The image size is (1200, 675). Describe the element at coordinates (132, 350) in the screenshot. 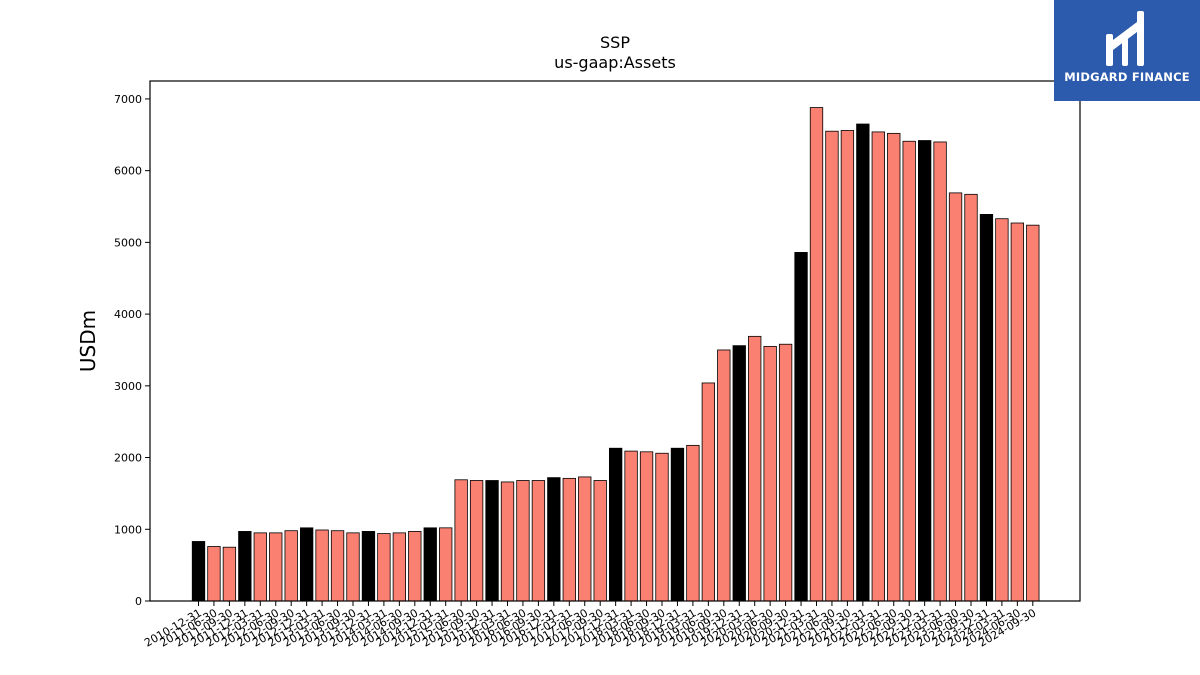

I see `y-axis-ticks: 0 1000 2000 3000 4000 5000 6000 7000` at that location.